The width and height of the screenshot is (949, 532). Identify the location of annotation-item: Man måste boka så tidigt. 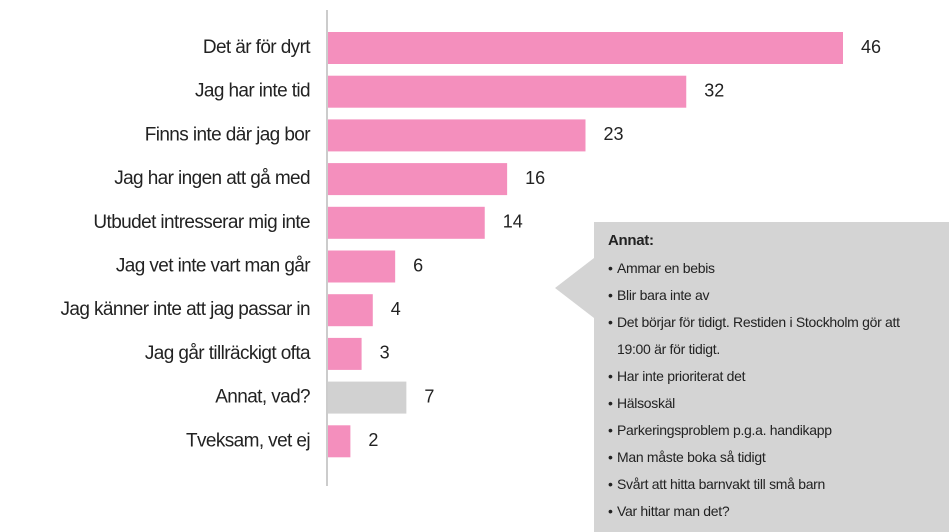
(758, 457).